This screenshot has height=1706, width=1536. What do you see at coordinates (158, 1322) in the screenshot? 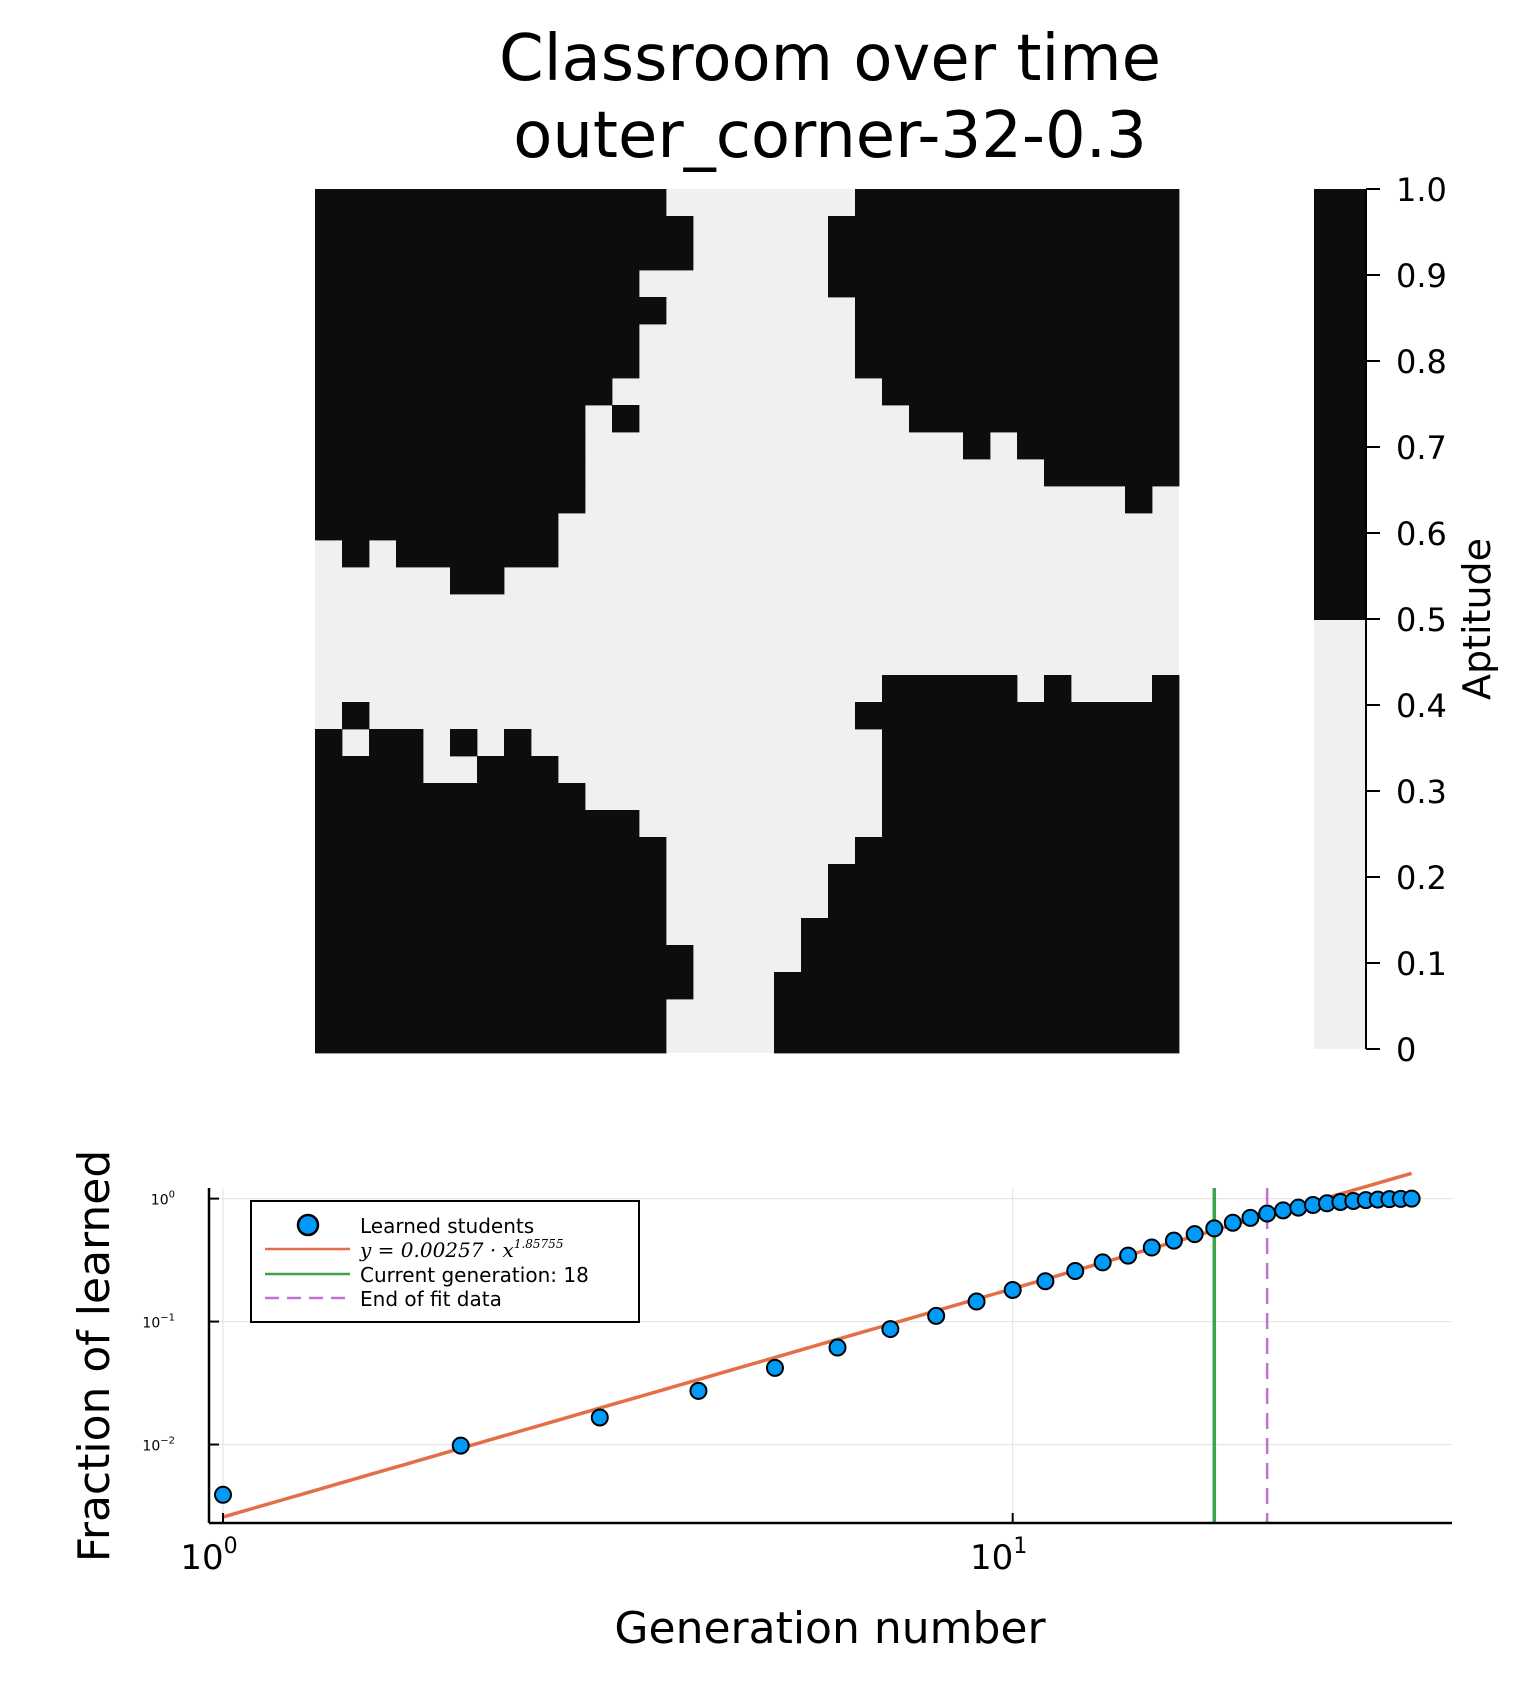
I see `y-tick-label: 10⁻¹` at bounding box center [158, 1322].